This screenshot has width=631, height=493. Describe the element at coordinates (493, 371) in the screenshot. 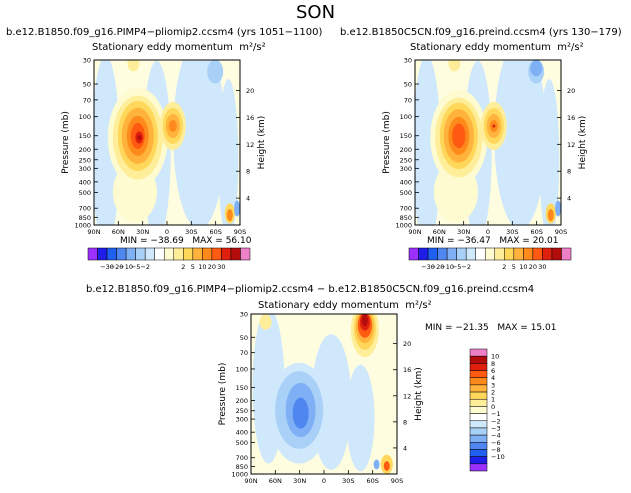

I see `colorbar-diff-label: 6` at that location.